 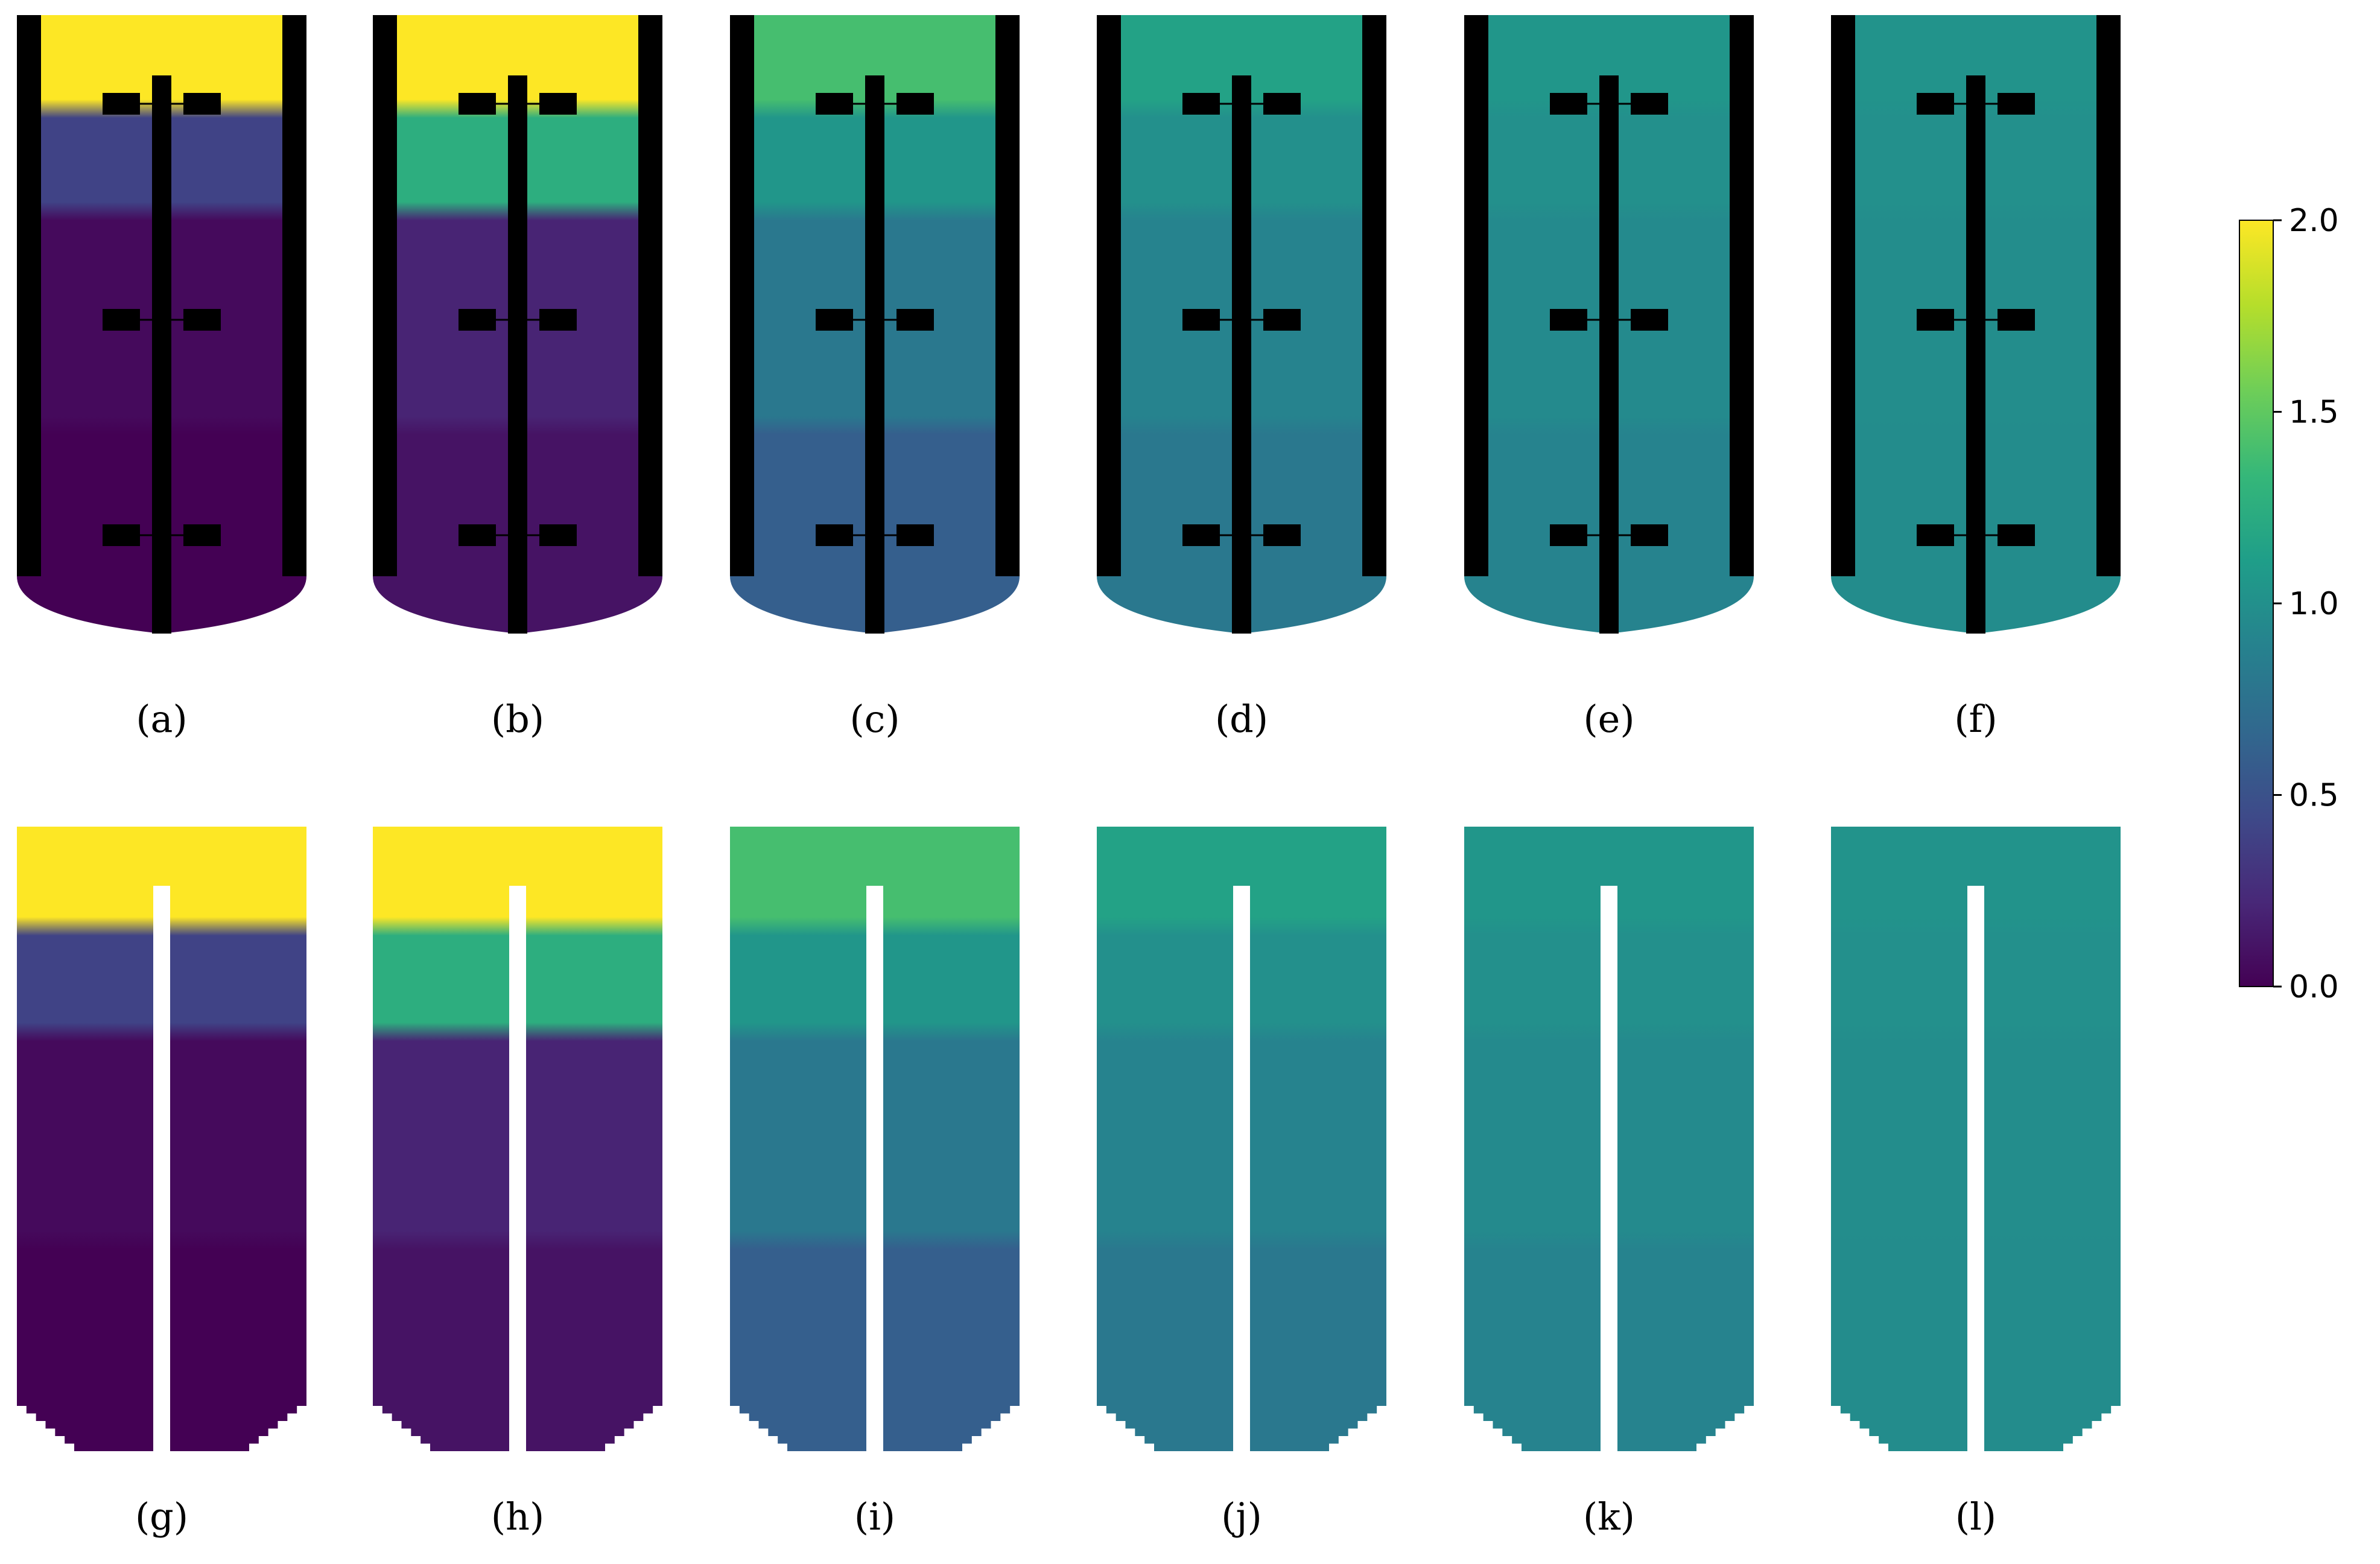 What do you see at coordinates (2314, 413) in the screenshot?
I see `colorbar-tick-label: 1.5` at bounding box center [2314, 413].